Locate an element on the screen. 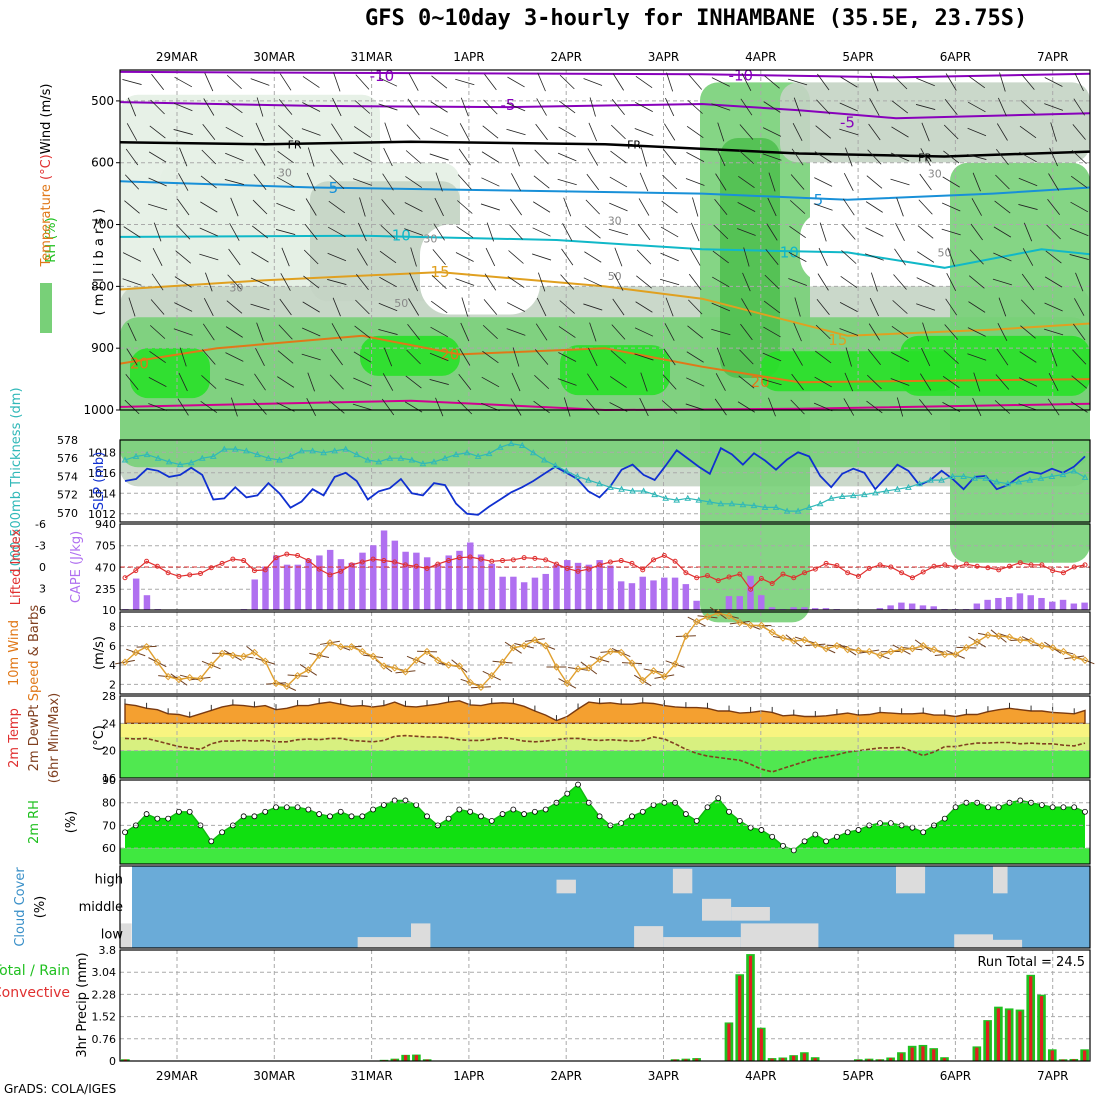  thickness-ytick-570: 570 is located at coordinates (67, 513).